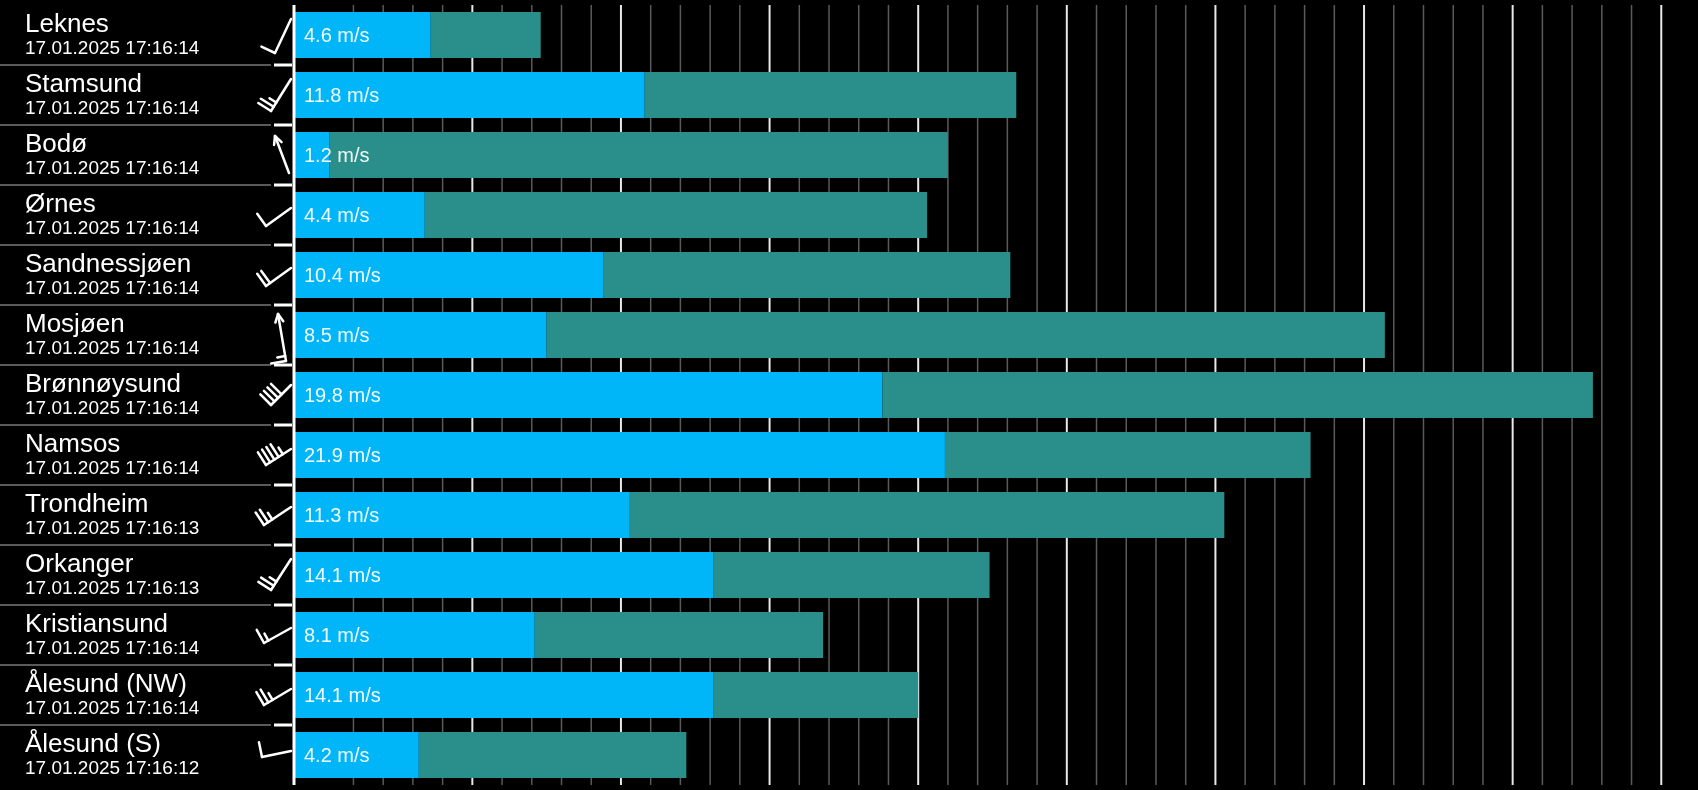 The width and height of the screenshot is (1698, 790). What do you see at coordinates (337, 635) in the screenshot?
I see `data-label: 8.1 m/s` at bounding box center [337, 635].